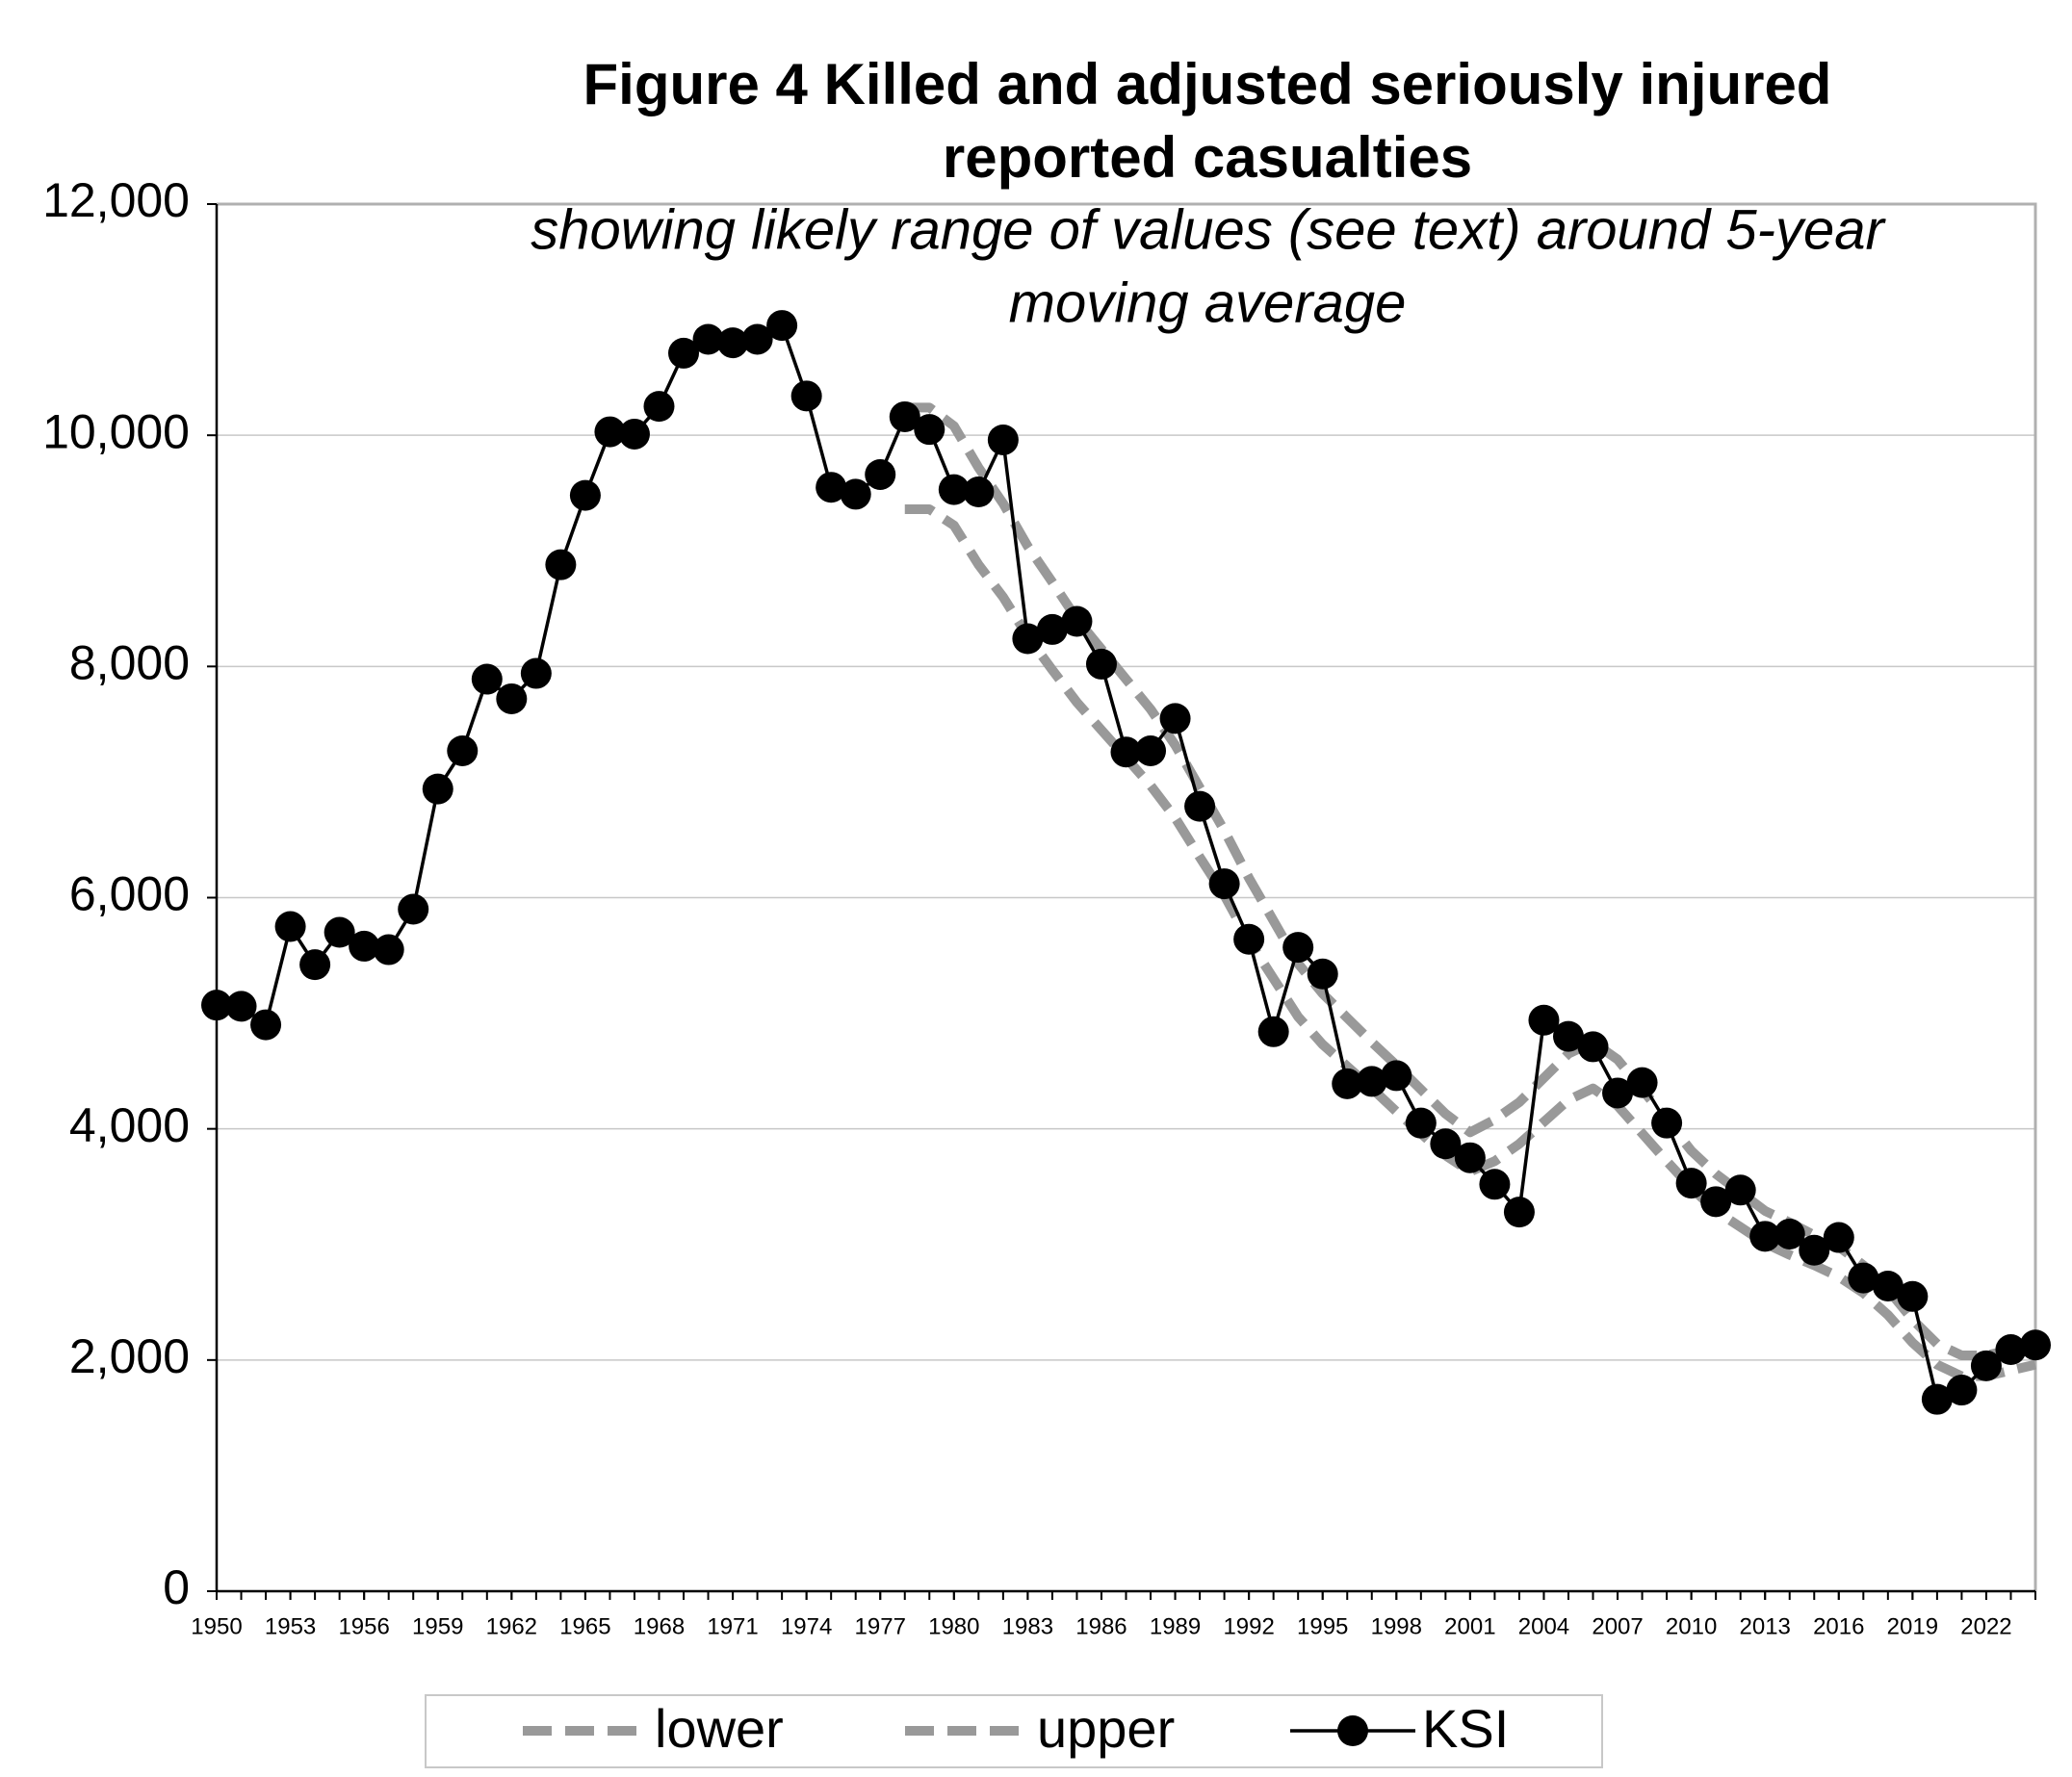 This screenshot has height=1777, width=2072. What do you see at coordinates (732, 1626) in the screenshot?
I see `x-tick-label: 1971` at bounding box center [732, 1626].